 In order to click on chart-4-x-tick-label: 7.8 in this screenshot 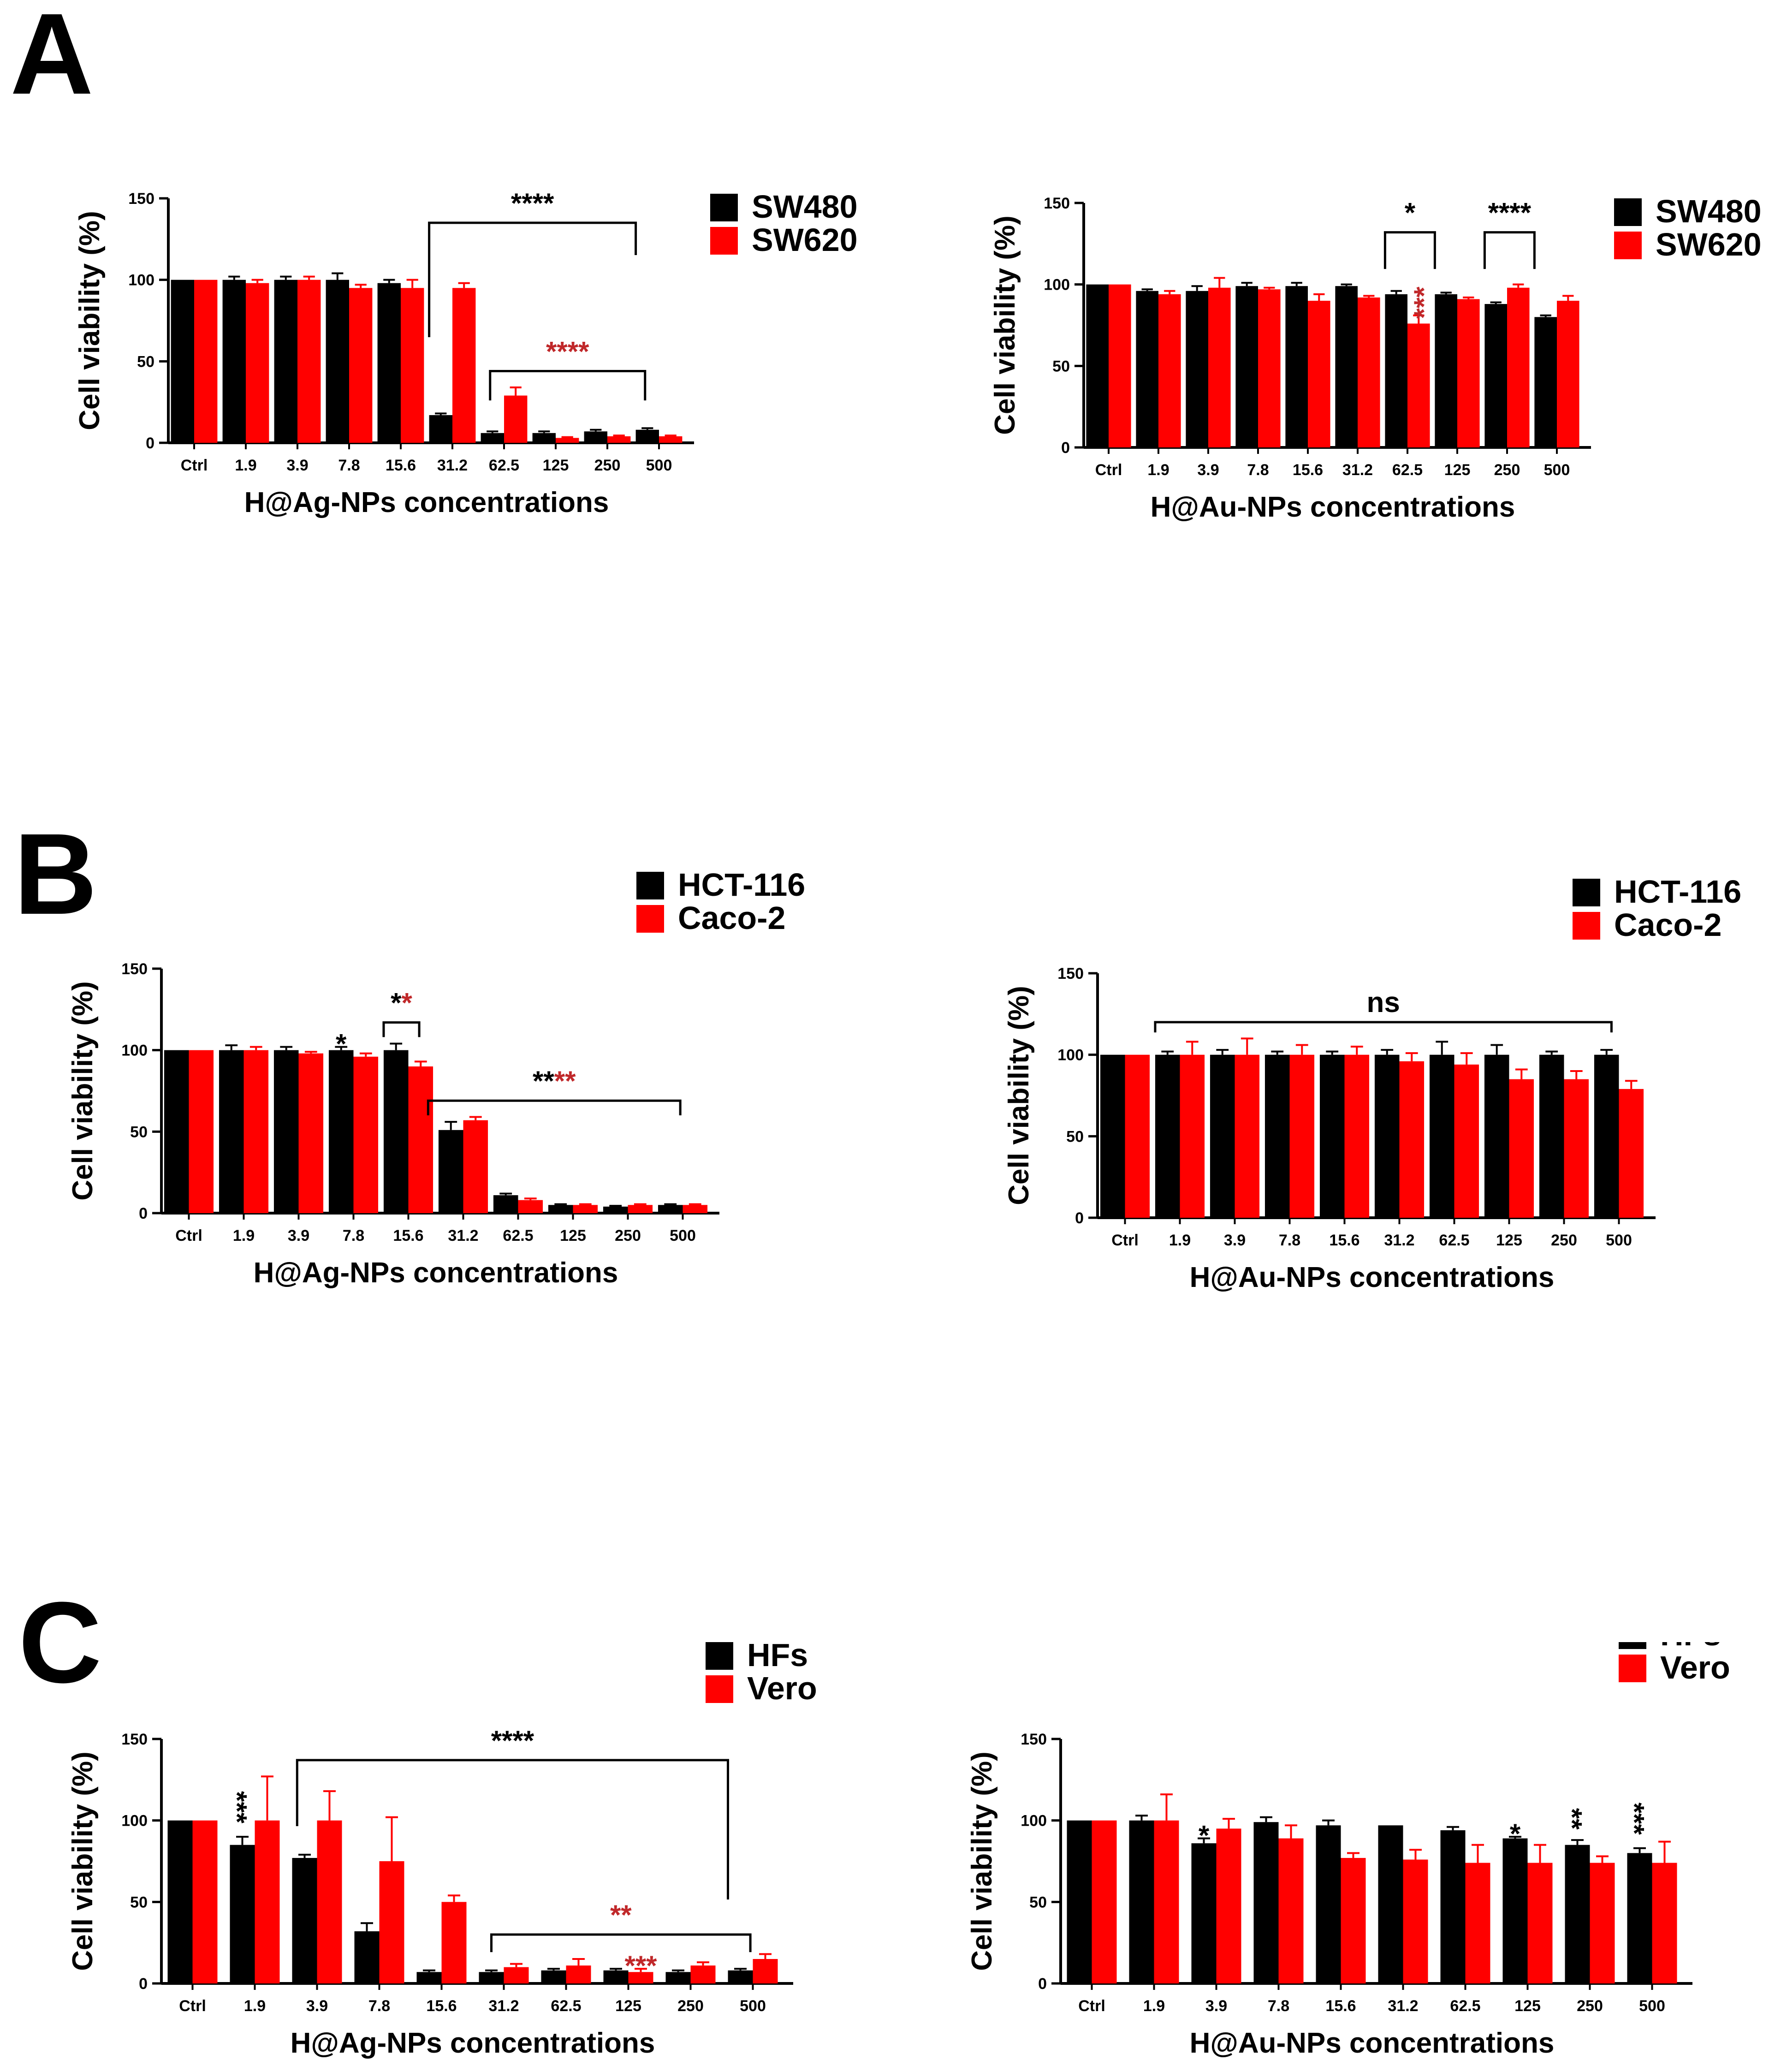, I will do `click(379, 2006)`.